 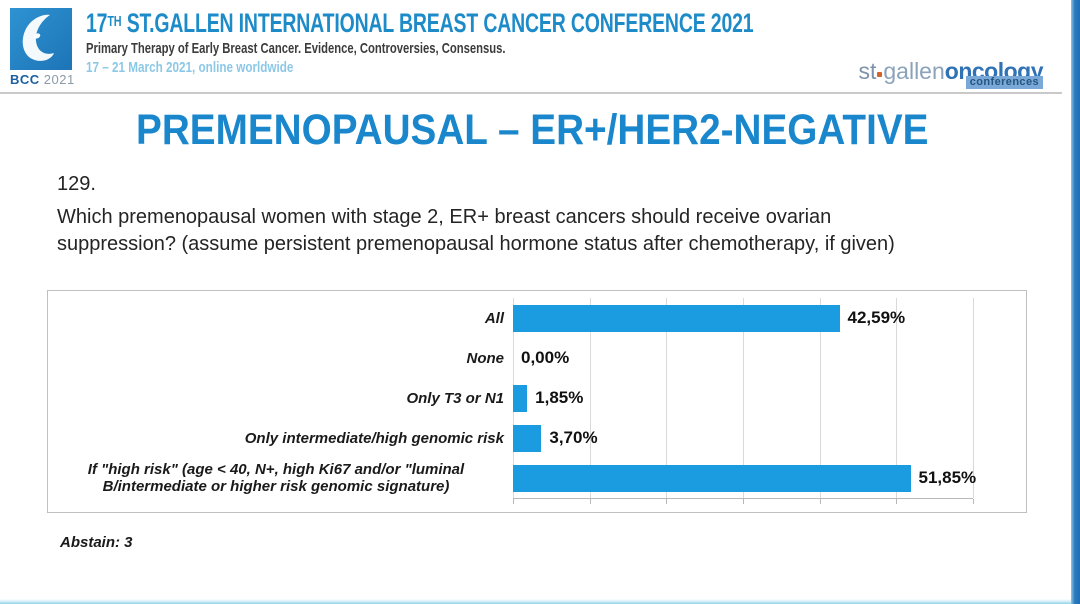 I want to click on chart-row: All 42,59%, so click(x=537, y=318).